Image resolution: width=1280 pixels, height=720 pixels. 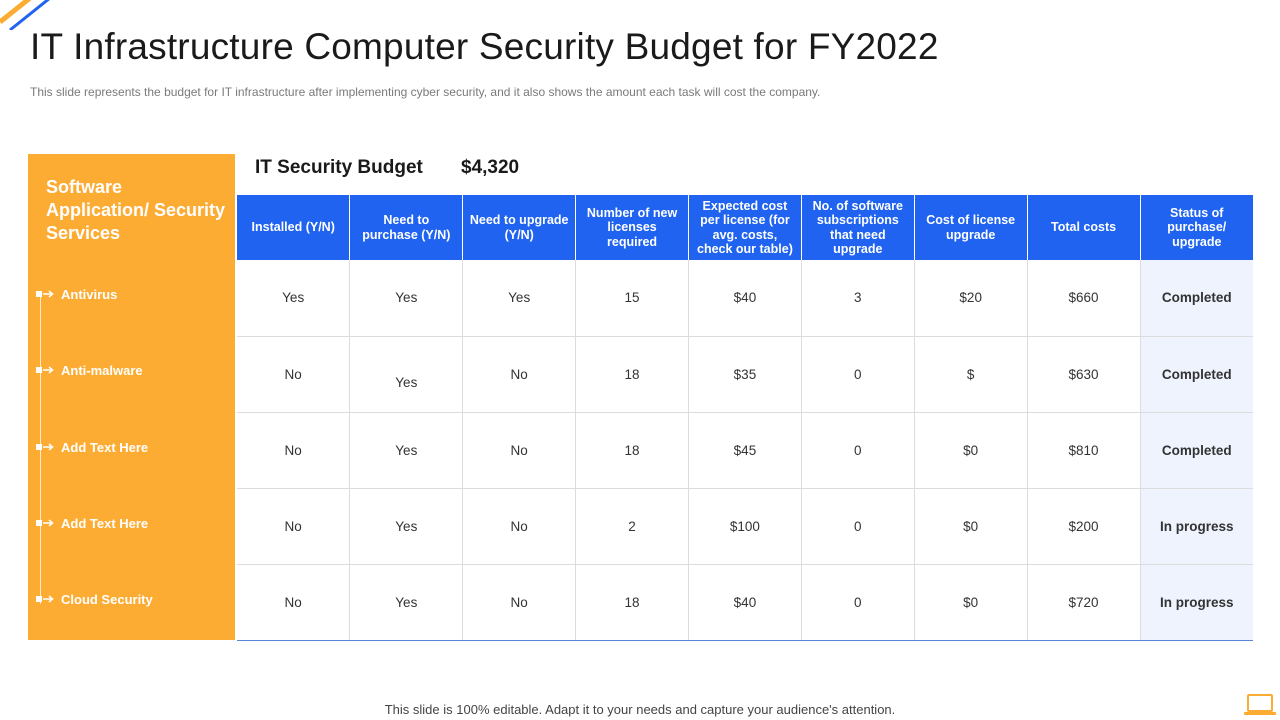 What do you see at coordinates (102, 370) in the screenshot?
I see `service-item-label: Anti-malware` at bounding box center [102, 370].